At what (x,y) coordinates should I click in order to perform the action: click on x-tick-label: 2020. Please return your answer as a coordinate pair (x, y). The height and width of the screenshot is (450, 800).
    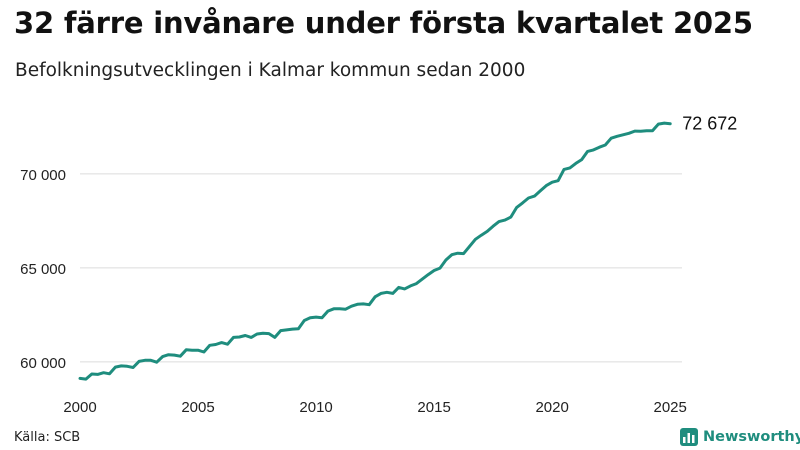
    Looking at the image, I should click on (551, 407).